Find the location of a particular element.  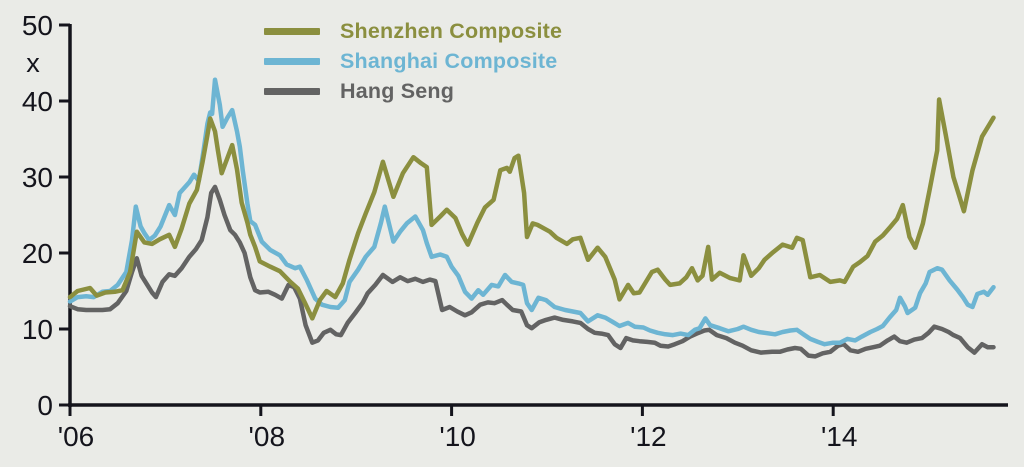

y-tick-label: 0 is located at coordinates (45, 405).